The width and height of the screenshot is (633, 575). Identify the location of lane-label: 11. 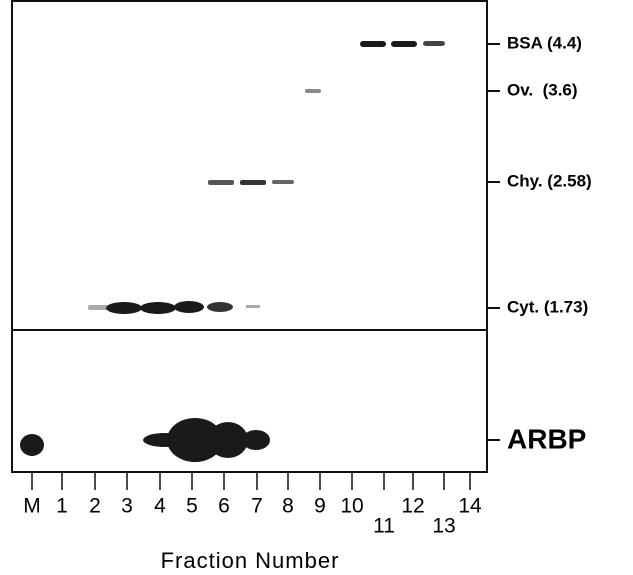
(384, 526).